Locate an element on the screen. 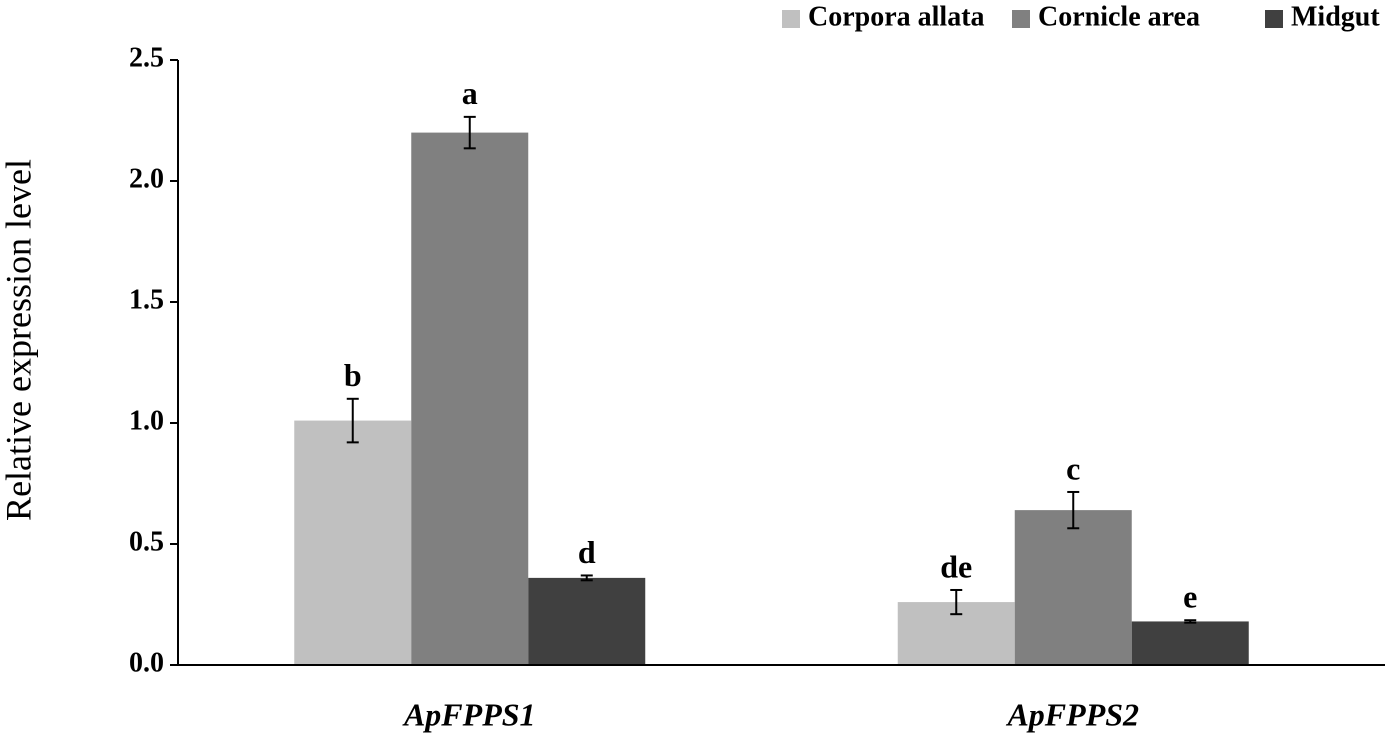  y-axis-label: Relative expression level is located at coordinates (19, 340).